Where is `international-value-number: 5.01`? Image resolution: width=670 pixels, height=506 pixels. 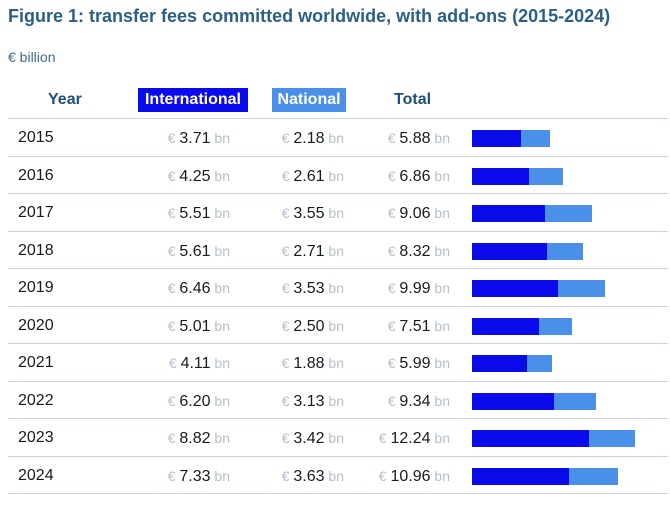
international-value-number: 5.01 is located at coordinates (195, 326).